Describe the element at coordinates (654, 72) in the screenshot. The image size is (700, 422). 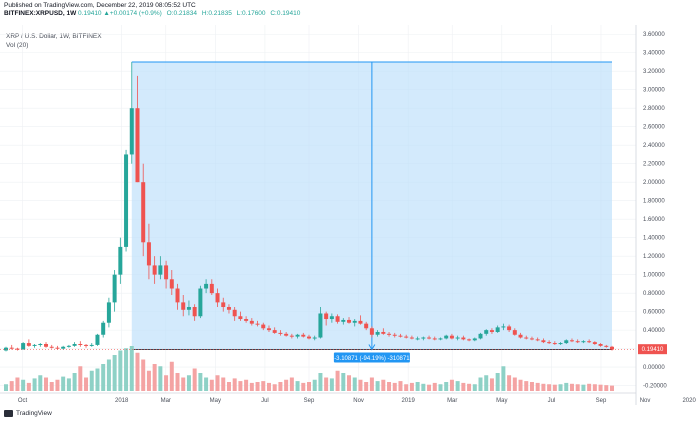
I see `y-tick-label: 3.20000` at that location.